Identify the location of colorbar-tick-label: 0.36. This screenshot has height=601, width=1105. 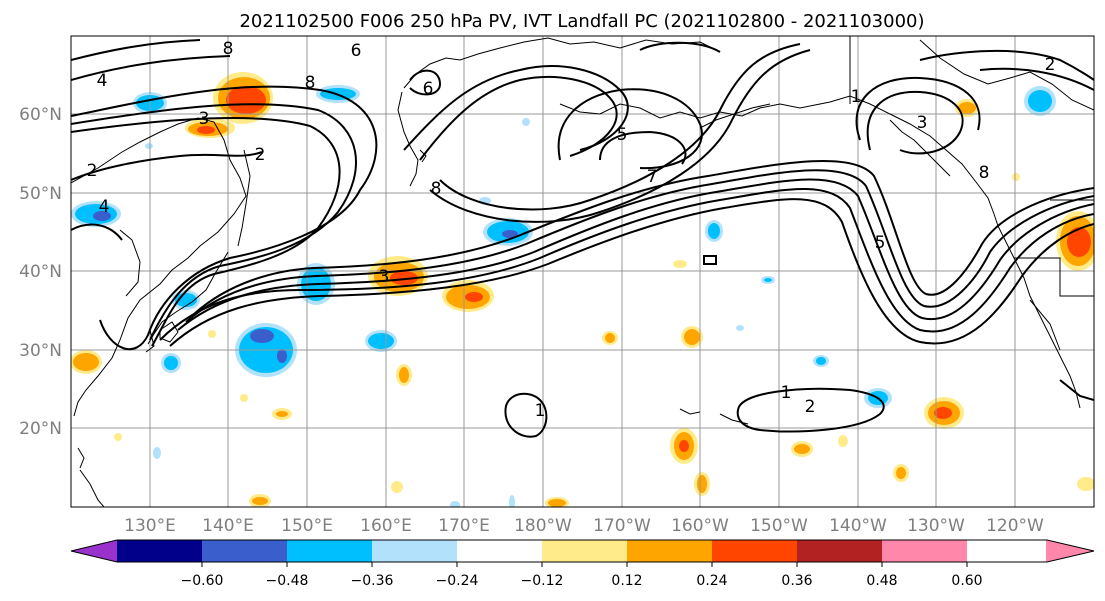
(796, 581).